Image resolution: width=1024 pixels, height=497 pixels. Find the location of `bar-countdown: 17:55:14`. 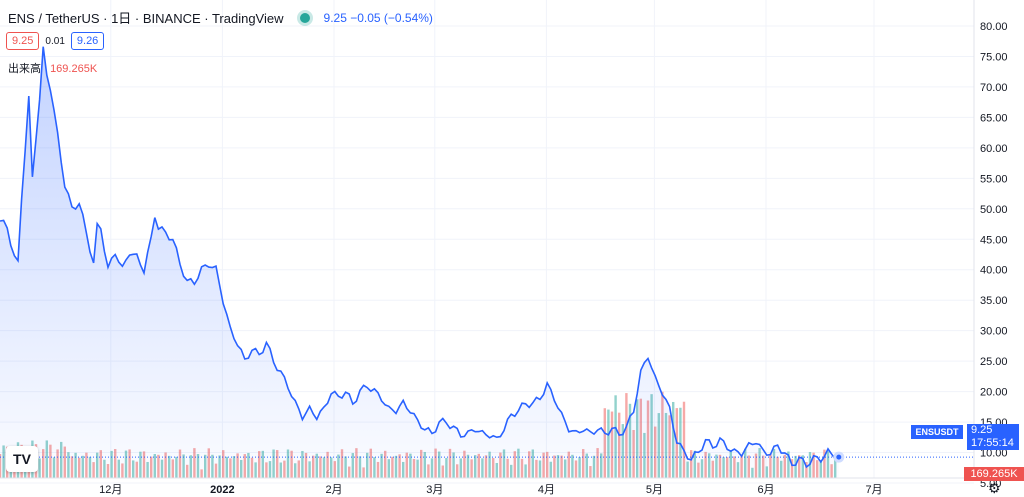

bar-countdown: 17:55:14 is located at coordinates (992, 443).